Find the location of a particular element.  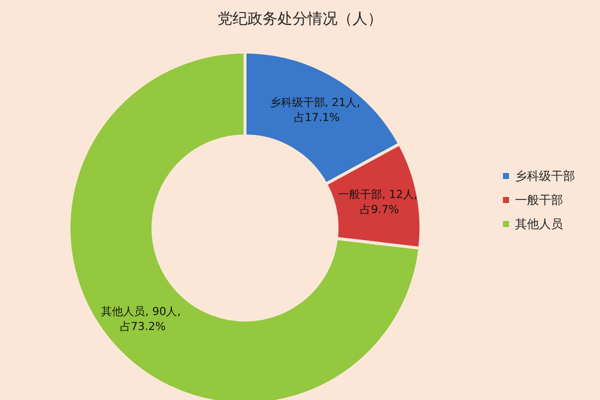

data-label: 其他人员, 90人, 占73.2% is located at coordinates (142, 319).